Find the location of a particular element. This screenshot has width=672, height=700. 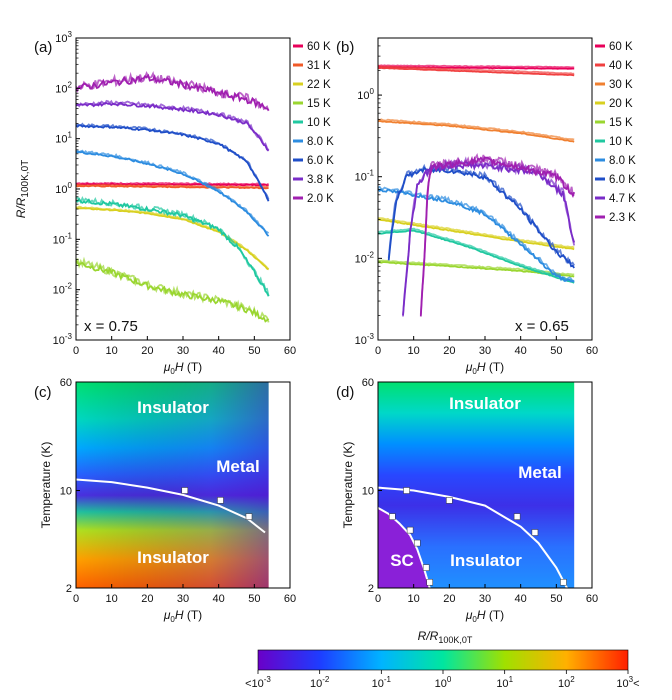

panel-d-sc-region is located at coordinates (404, 547).